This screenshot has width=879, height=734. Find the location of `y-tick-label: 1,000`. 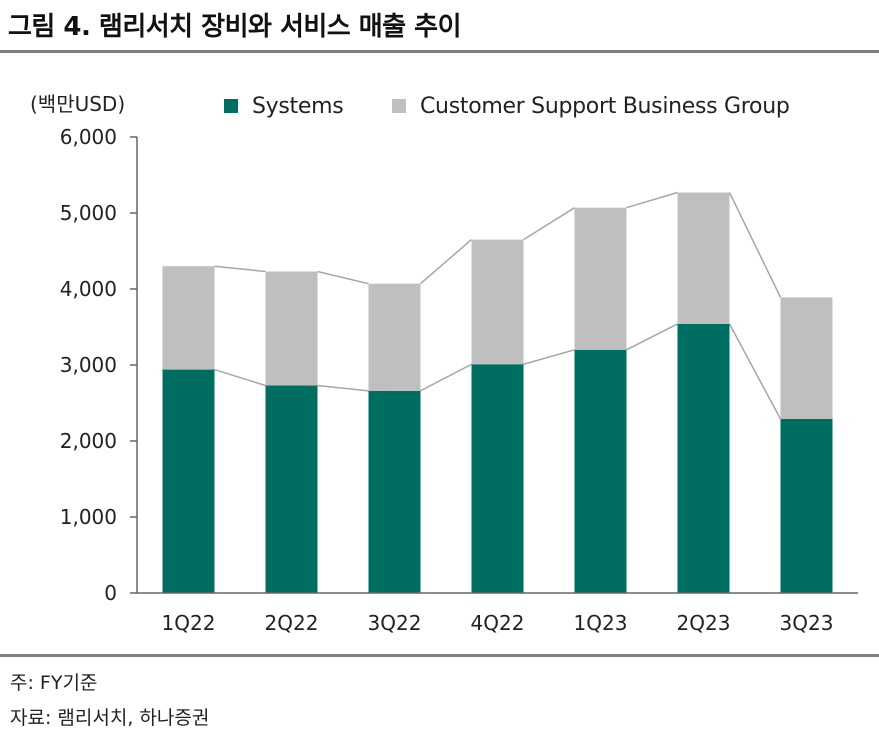

y-tick-label: 1,000 is located at coordinates (88, 517).